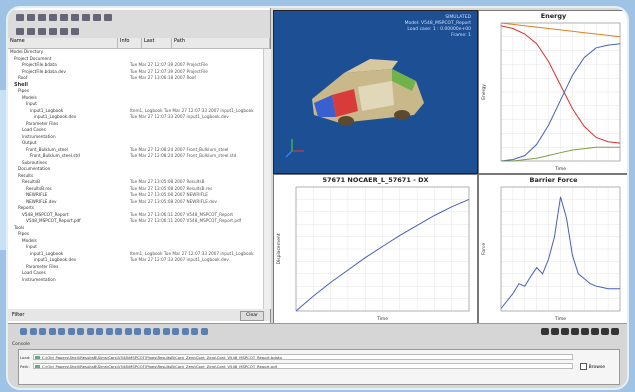  Describe the element at coordinates (64, 17) in the screenshot. I see `copy-icon` at that location.